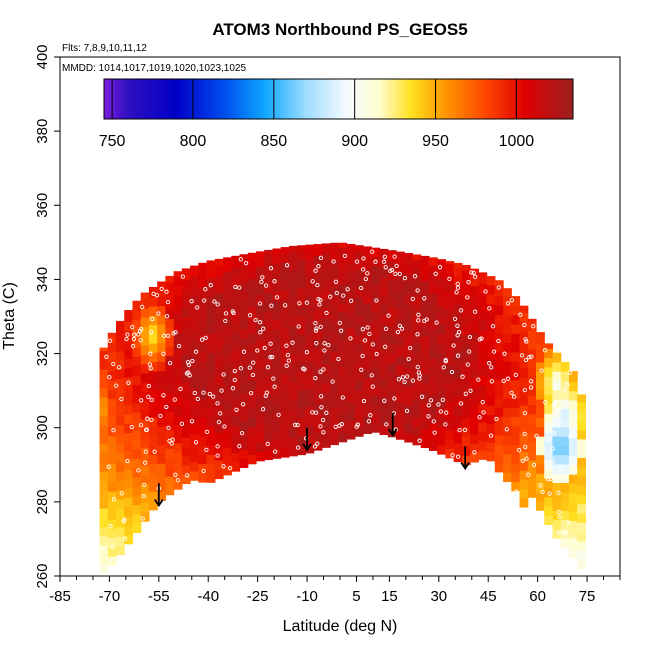  I want to click on colorbar: 750 800 850 900 950 1000, so click(336, 114).